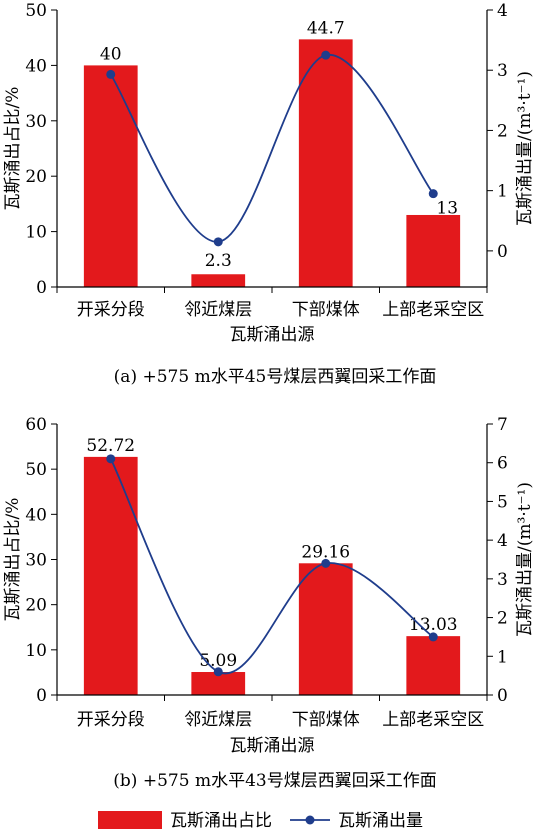  Describe the element at coordinates (111, 54) in the screenshot. I see `data-label: 40` at that location.